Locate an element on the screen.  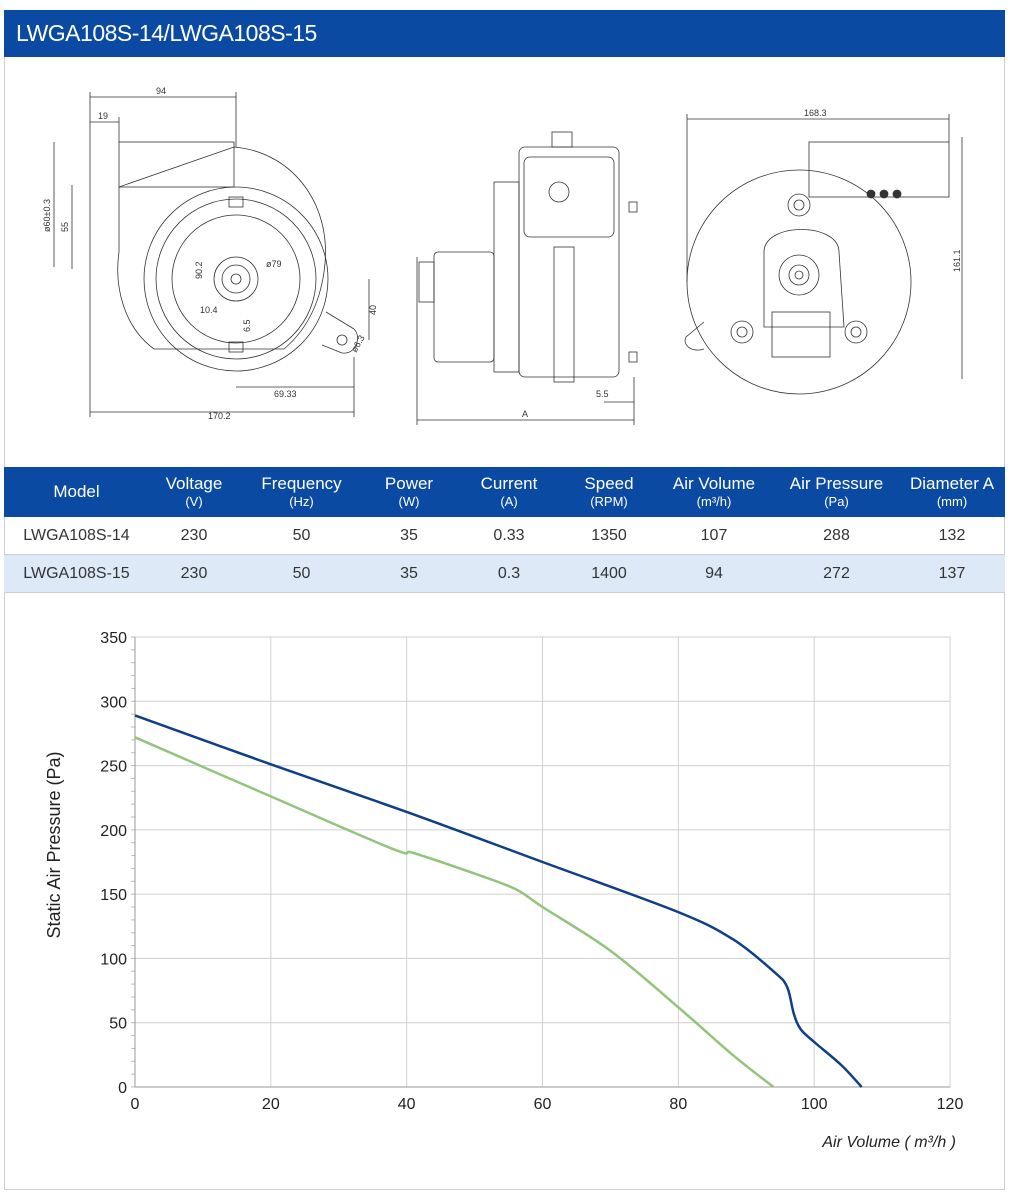
col-header-air-pressure: Air Pressure (Pa) is located at coordinates (836, 492).